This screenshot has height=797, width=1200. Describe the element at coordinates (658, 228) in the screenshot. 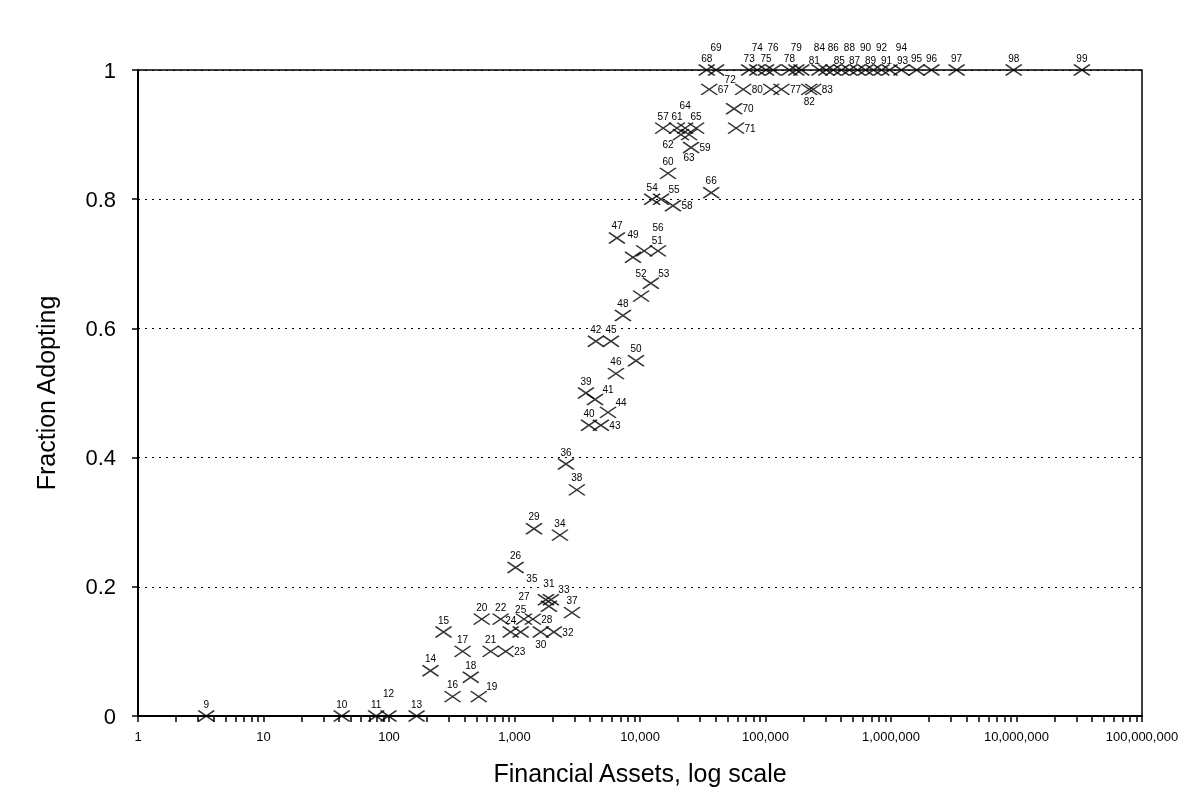

I see `annotation: 56` at that location.